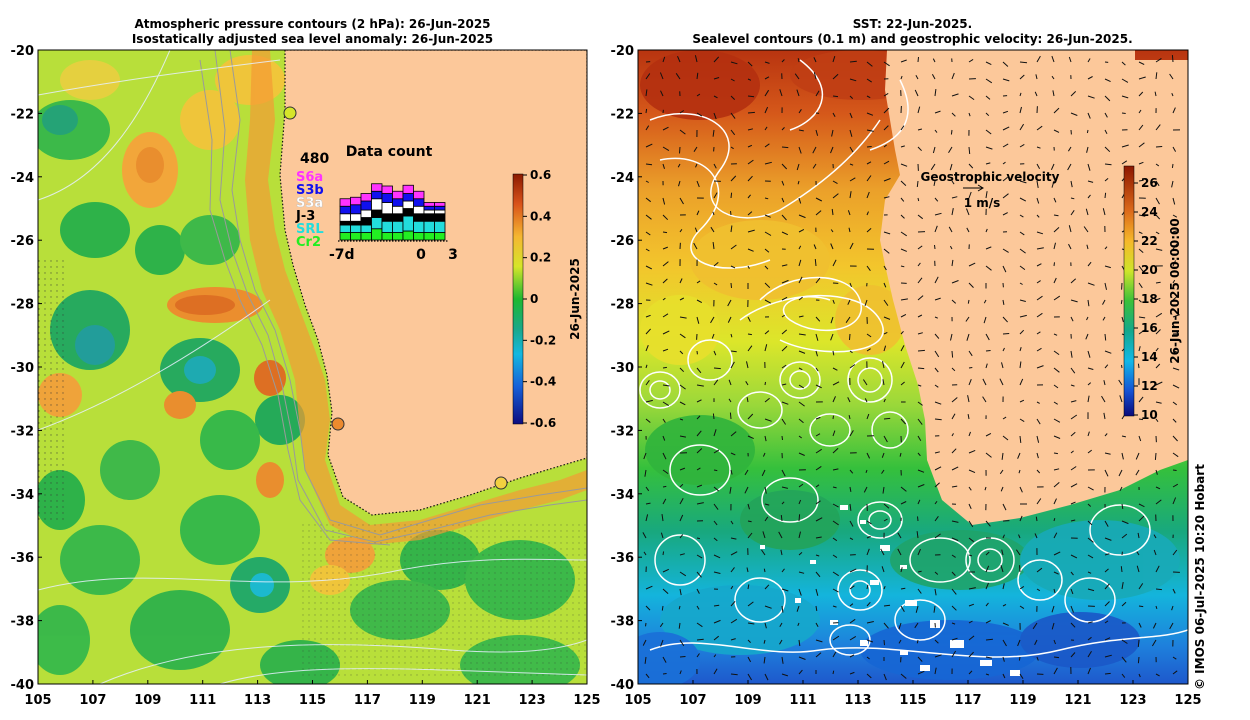 The height and width of the screenshot is (720, 1250). I want to click on x-tick-label: 109, so click(147, 700).